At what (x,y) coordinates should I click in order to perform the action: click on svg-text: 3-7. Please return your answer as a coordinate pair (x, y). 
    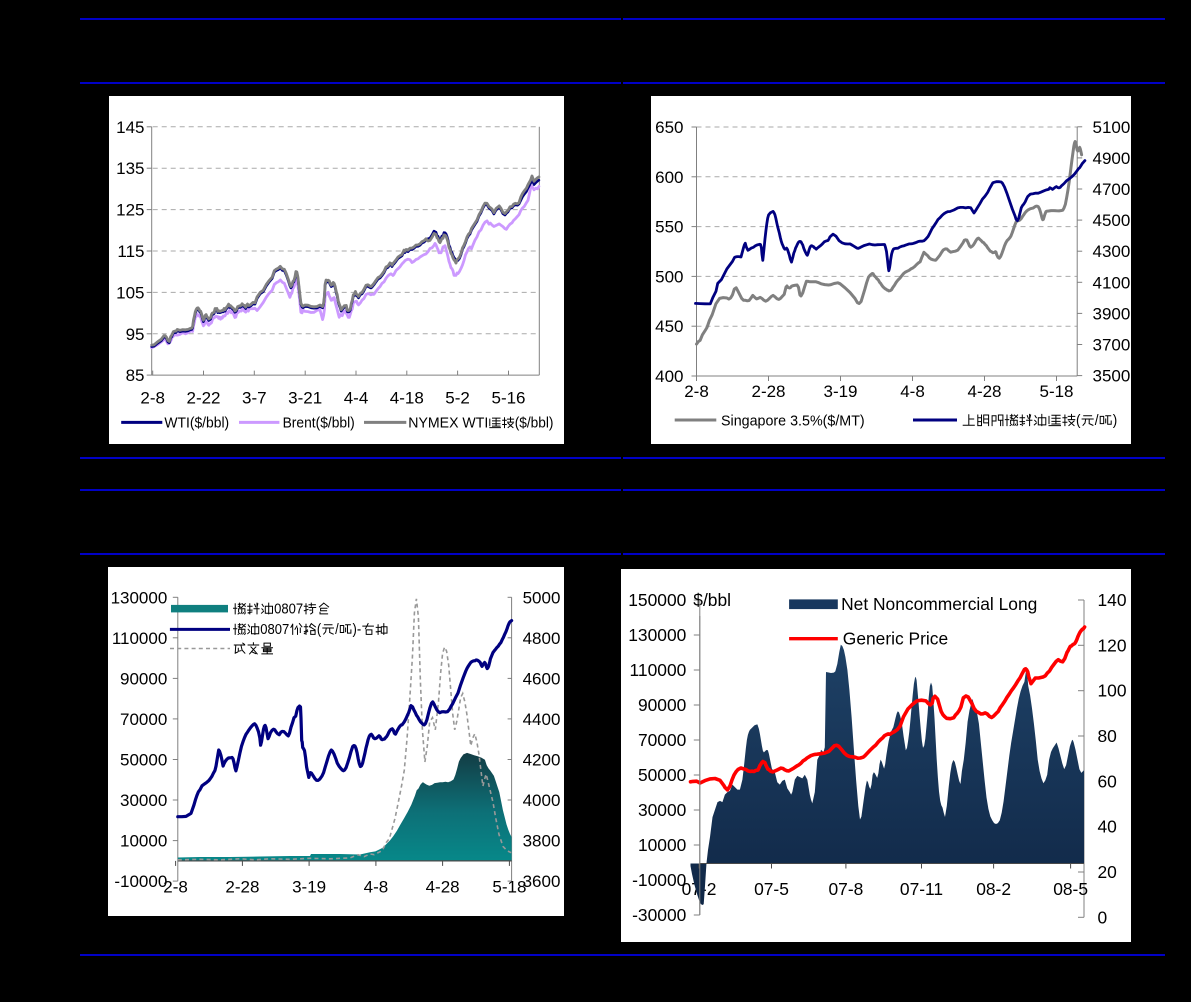
    Looking at the image, I should click on (254, 397).